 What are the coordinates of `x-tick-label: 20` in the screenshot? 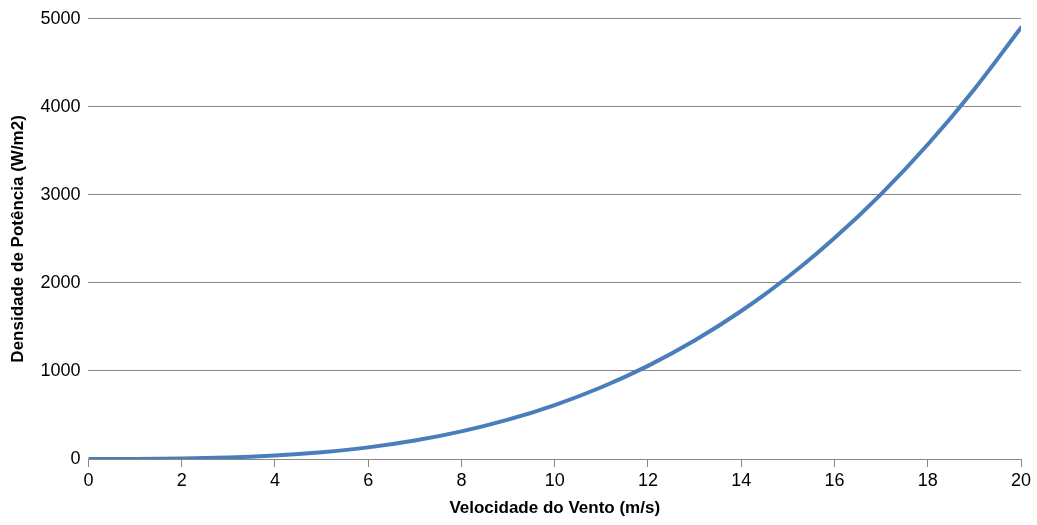 It's located at (1021, 479).